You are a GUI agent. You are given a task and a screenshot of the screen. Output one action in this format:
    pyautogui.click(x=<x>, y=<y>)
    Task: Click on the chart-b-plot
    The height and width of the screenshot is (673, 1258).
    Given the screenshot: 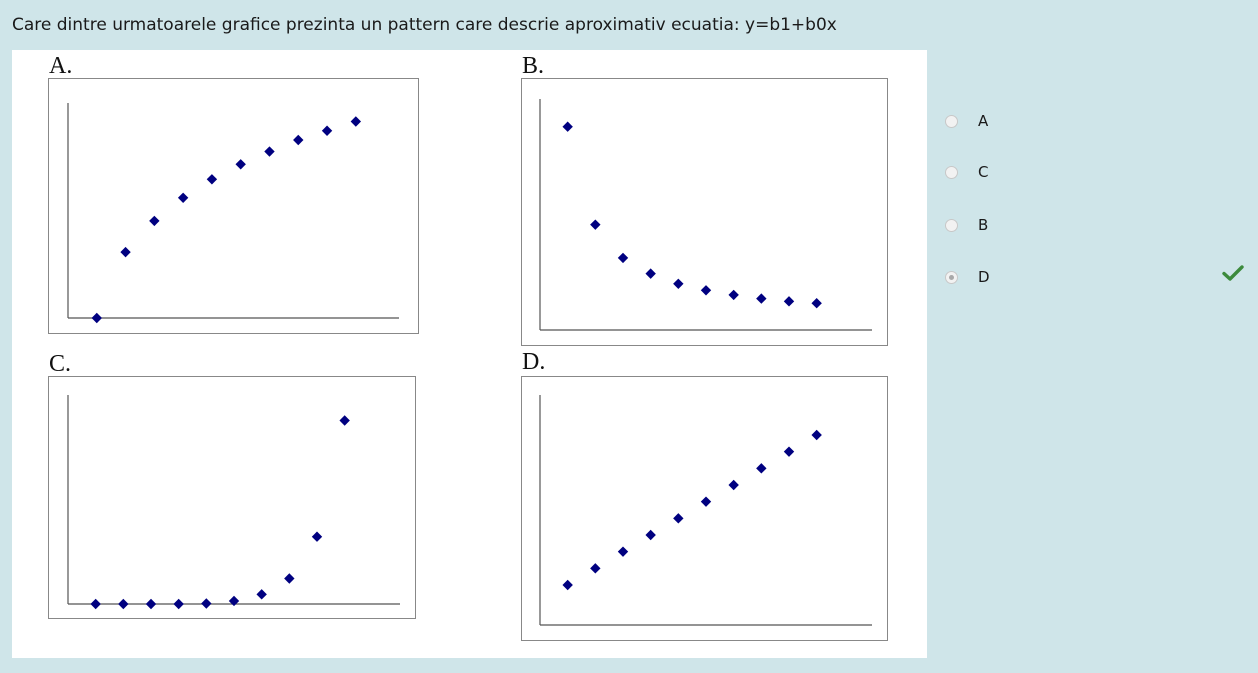 What is the action you would take?
    pyautogui.click(x=705, y=215)
    